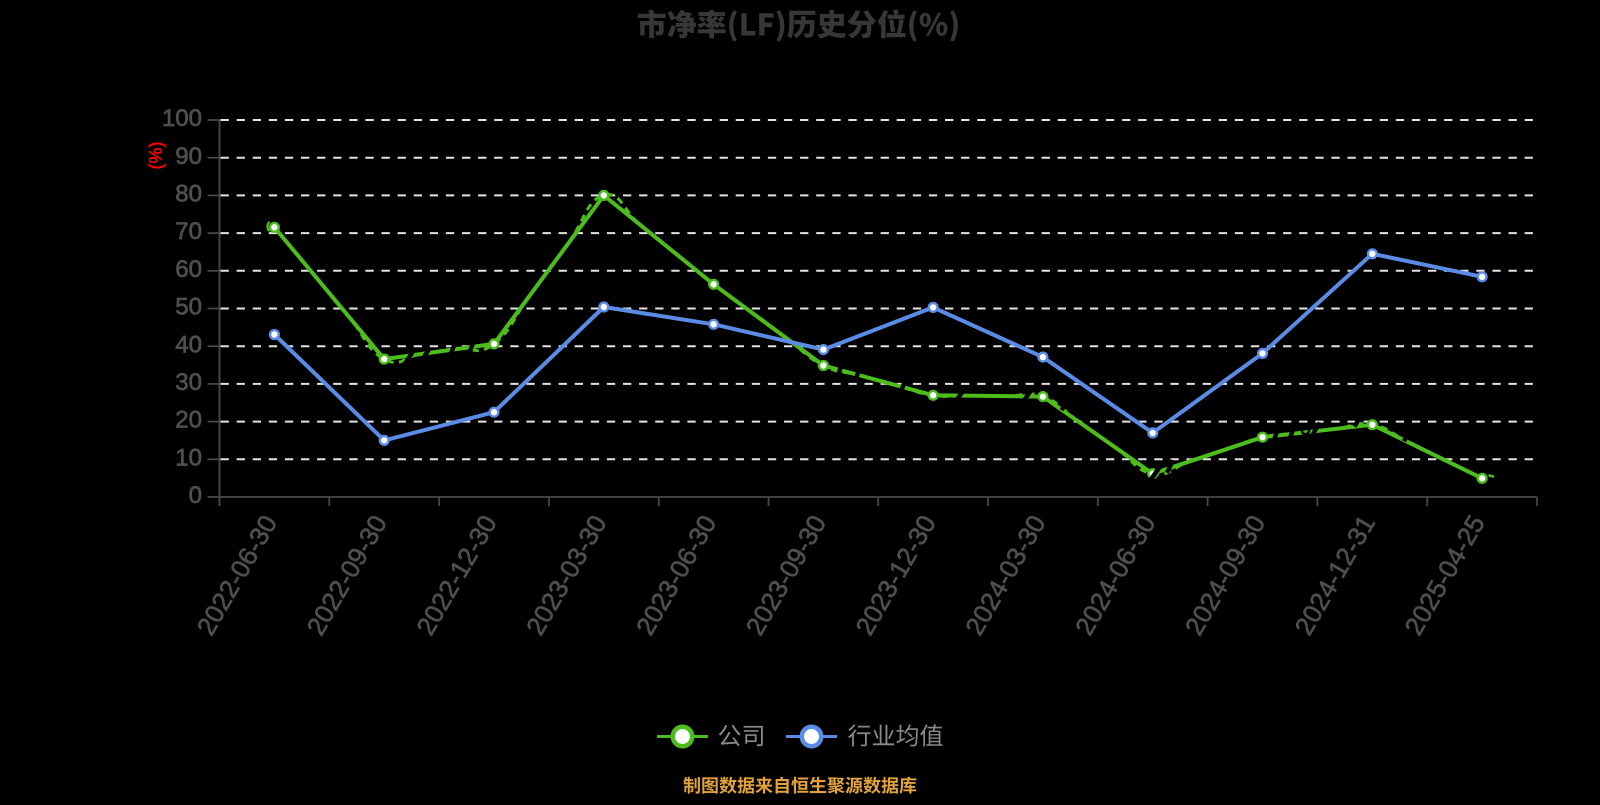 The width and height of the screenshot is (1600, 805). I want to click on svg-text: 100, so click(182, 118).